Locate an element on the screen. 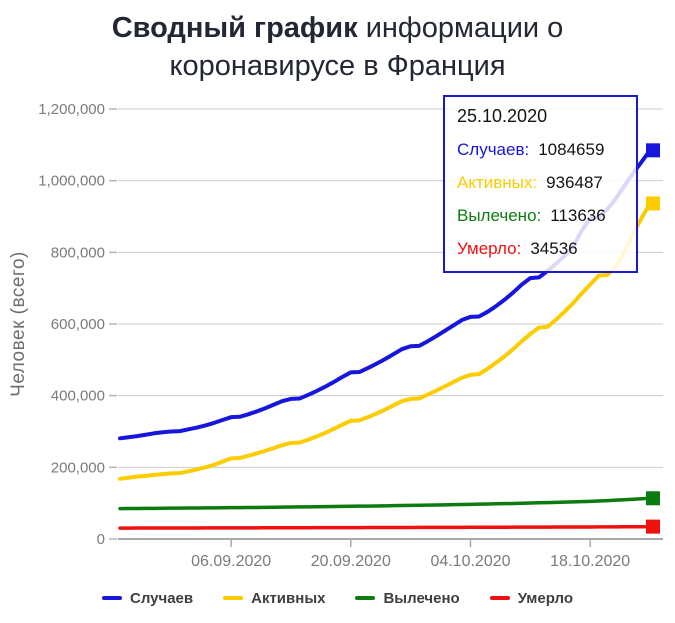 The height and width of the screenshot is (623, 675). y-tick-label: 1,200,000 is located at coordinates (71, 109).